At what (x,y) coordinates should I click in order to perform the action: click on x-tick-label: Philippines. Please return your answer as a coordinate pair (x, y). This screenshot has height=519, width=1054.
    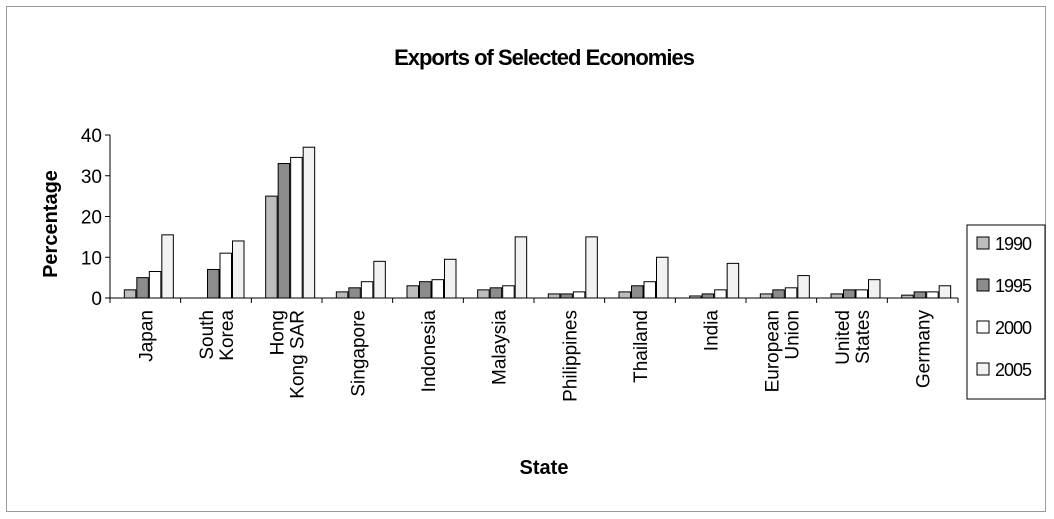
    Looking at the image, I should click on (570, 356).